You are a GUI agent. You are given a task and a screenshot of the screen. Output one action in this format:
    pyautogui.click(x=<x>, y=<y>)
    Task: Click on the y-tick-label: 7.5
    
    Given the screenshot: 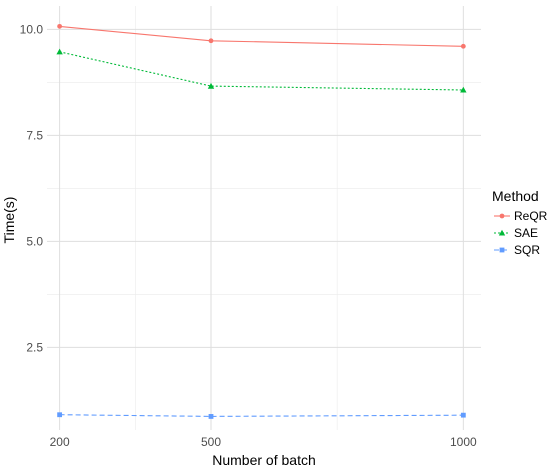 What is the action you would take?
    pyautogui.click(x=34, y=135)
    